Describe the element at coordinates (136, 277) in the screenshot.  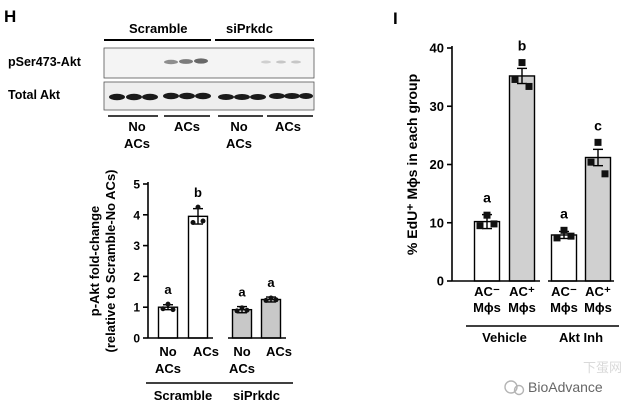
I see `y-tick-label: 2` at that location.